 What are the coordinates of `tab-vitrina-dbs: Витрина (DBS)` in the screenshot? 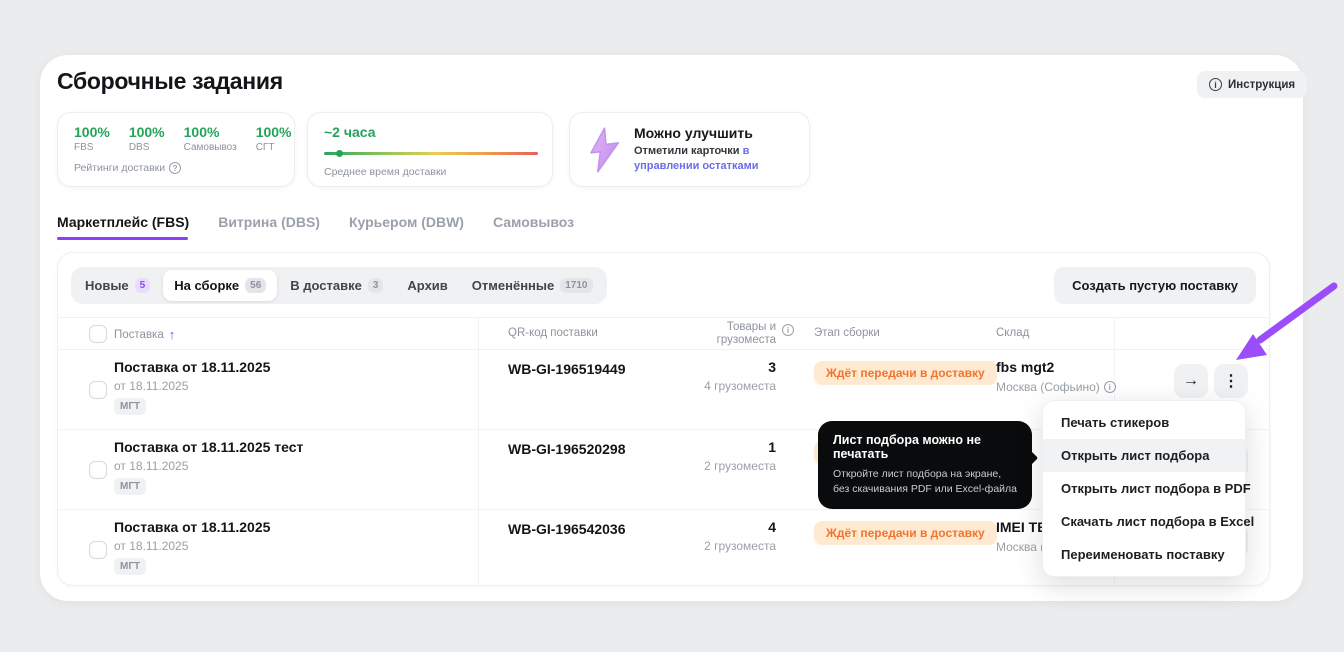 It's located at (269, 222).